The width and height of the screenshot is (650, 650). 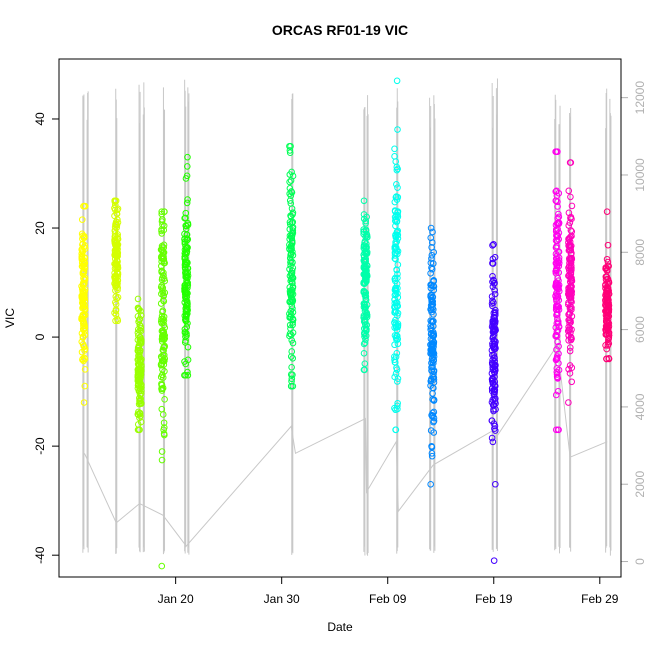 I want to click on series-RF07, so click(x=365, y=285).